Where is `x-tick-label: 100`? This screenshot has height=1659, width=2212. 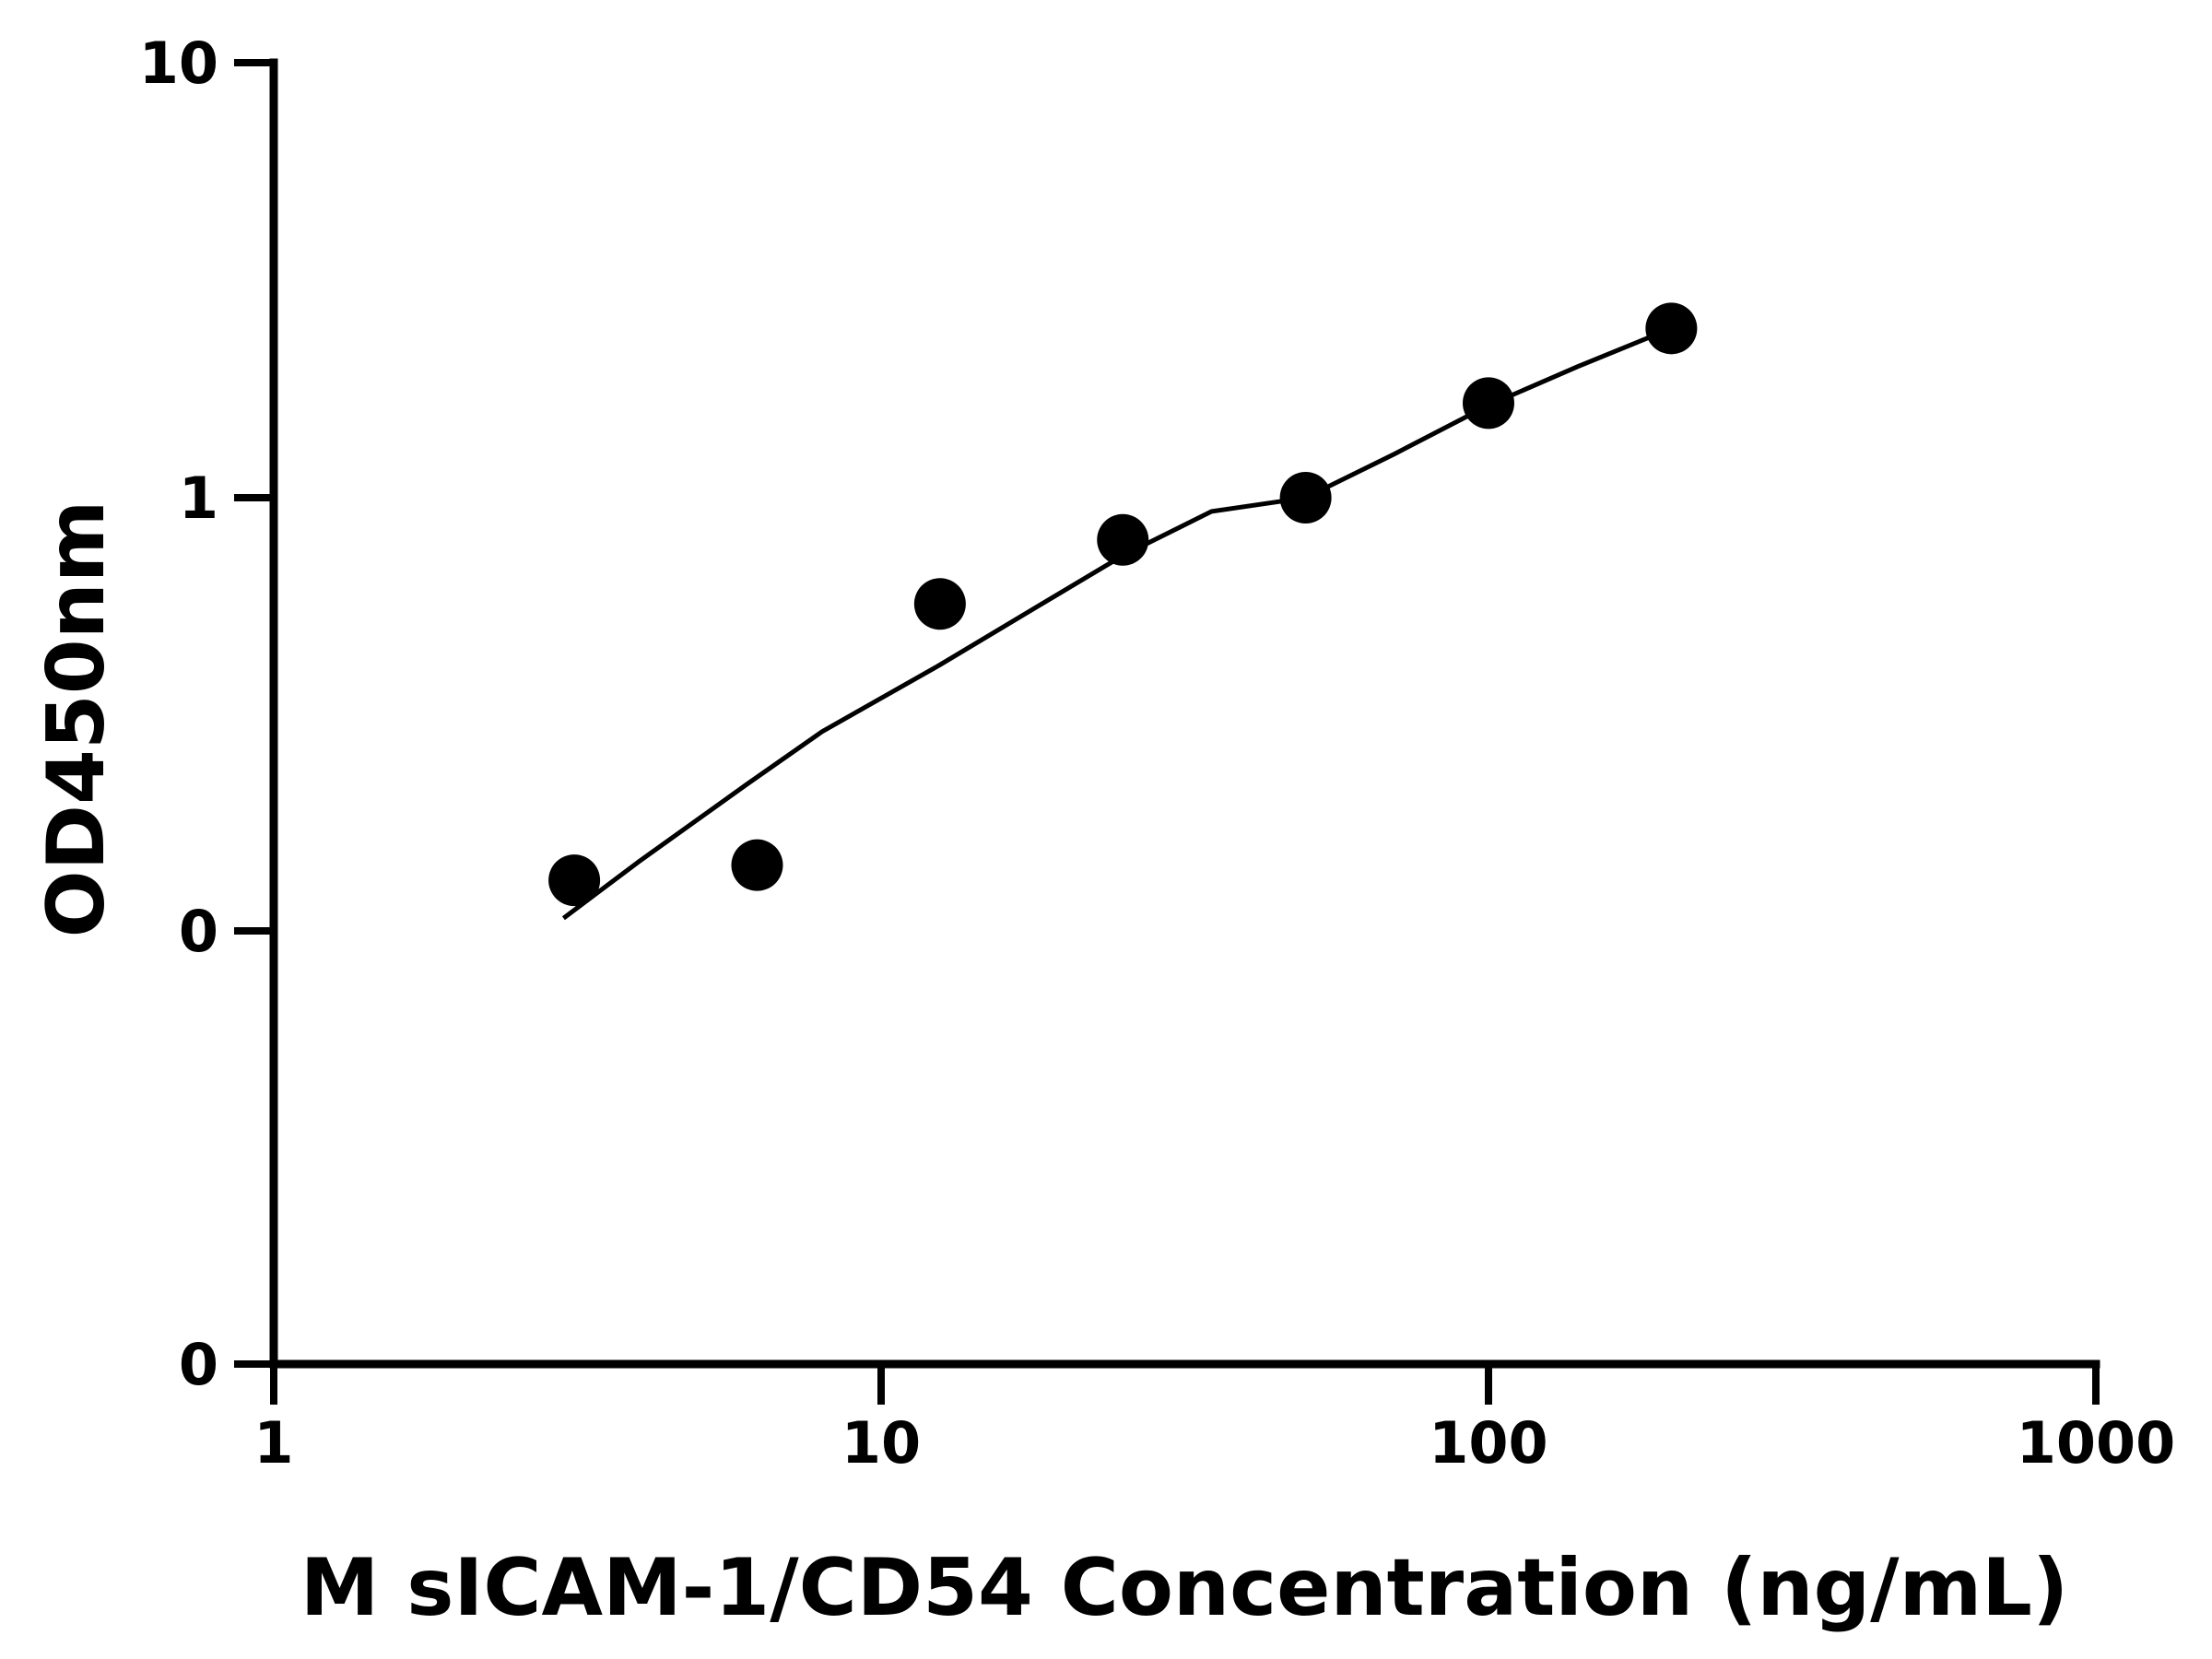
x-tick-label: 100 is located at coordinates (1488, 1443).